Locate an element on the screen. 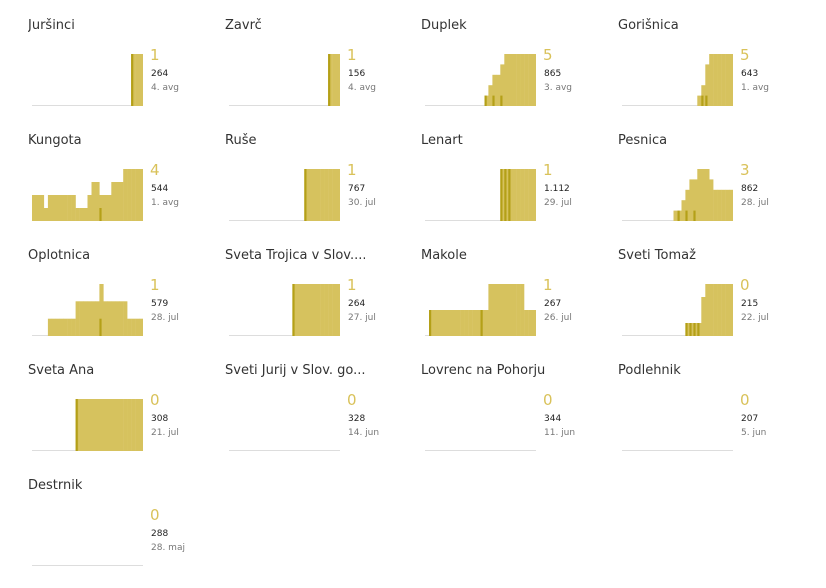  total-cases-value: 207 is located at coordinates (750, 419).